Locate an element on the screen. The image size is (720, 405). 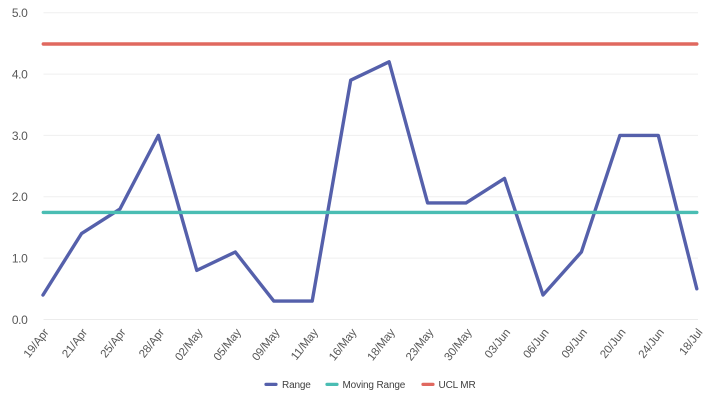
svg-text: 1.0 is located at coordinates (20, 259).